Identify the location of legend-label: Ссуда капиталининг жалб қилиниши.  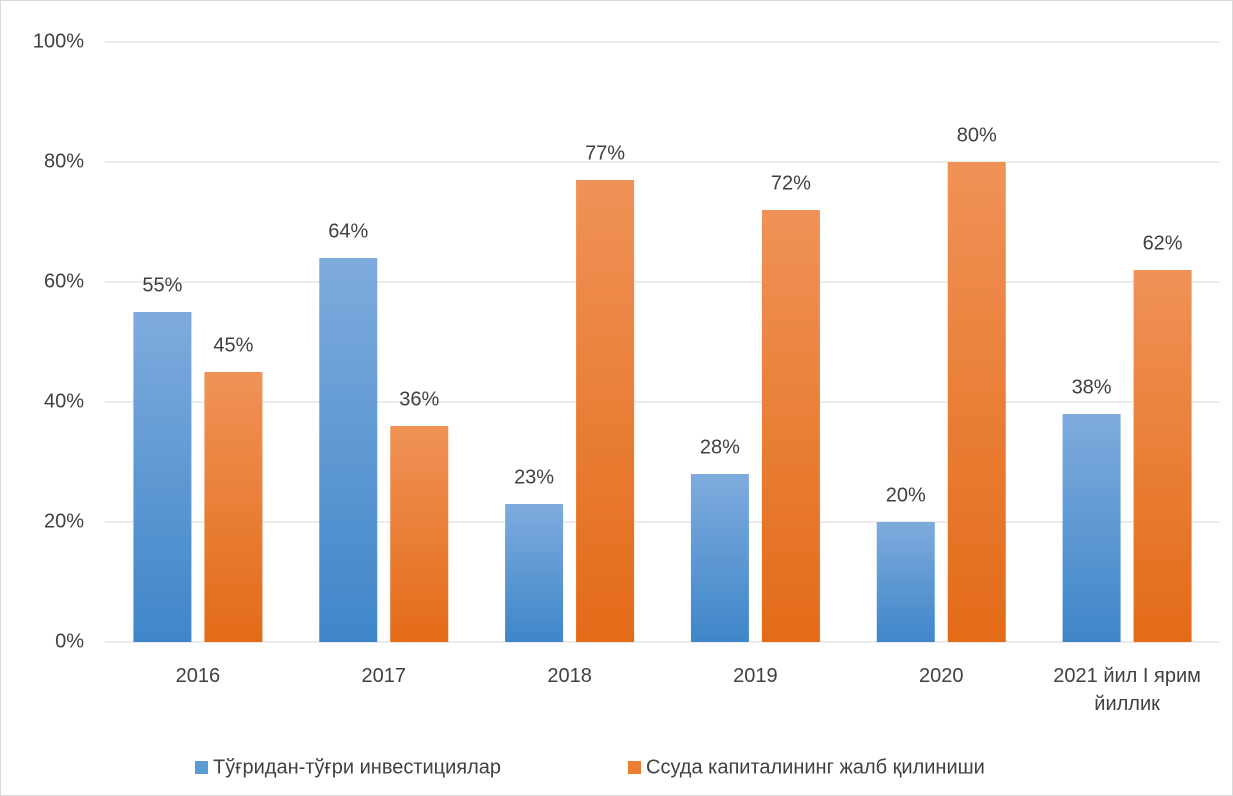
(815, 767).